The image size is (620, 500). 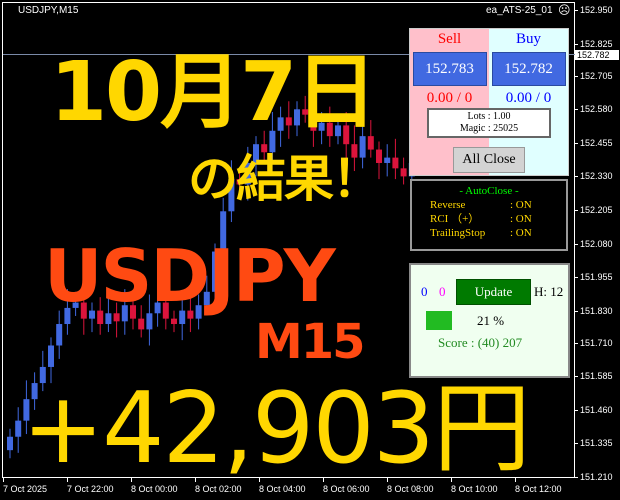 What do you see at coordinates (213, 92) in the screenshot?
I see `overlay-date: 10月7日` at bounding box center [213, 92].